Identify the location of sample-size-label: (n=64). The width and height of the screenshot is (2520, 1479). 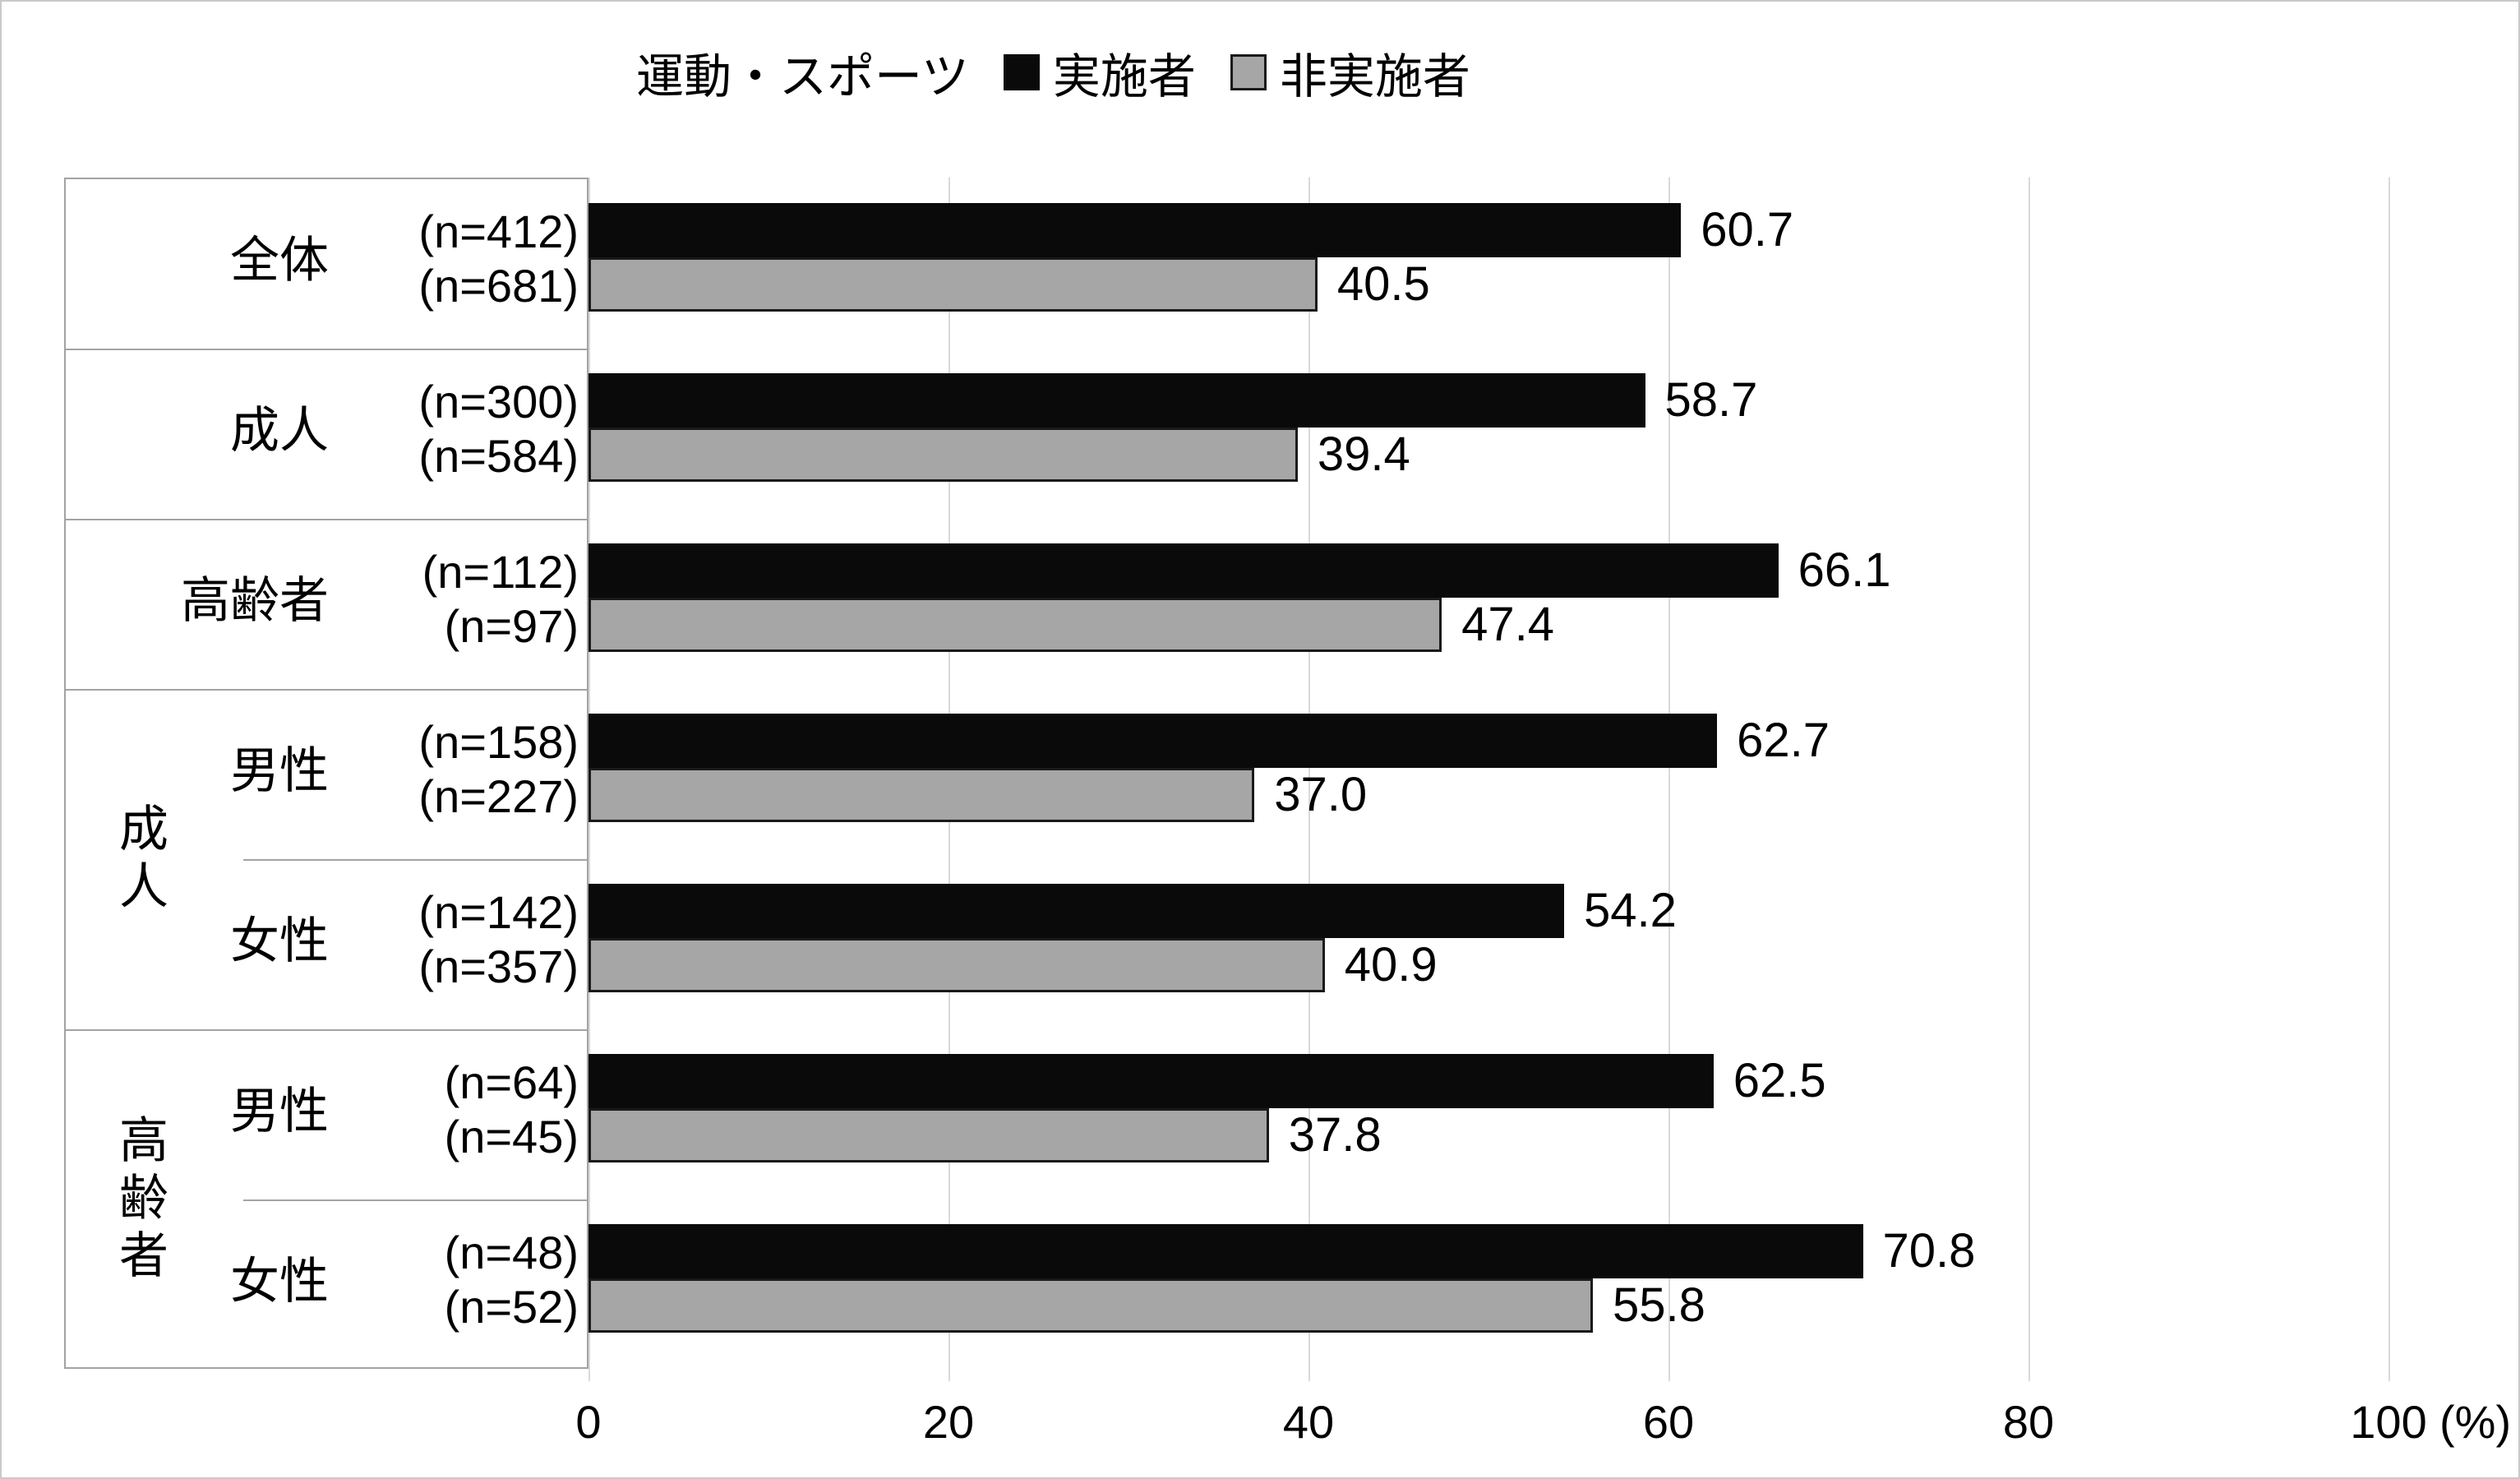
(511, 1082).